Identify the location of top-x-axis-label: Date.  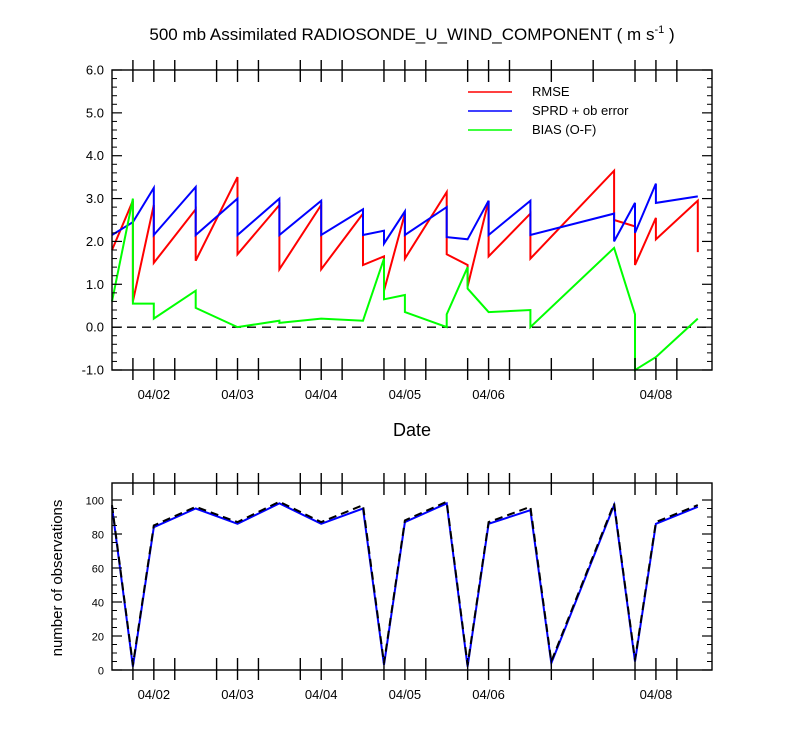
(412, 430).